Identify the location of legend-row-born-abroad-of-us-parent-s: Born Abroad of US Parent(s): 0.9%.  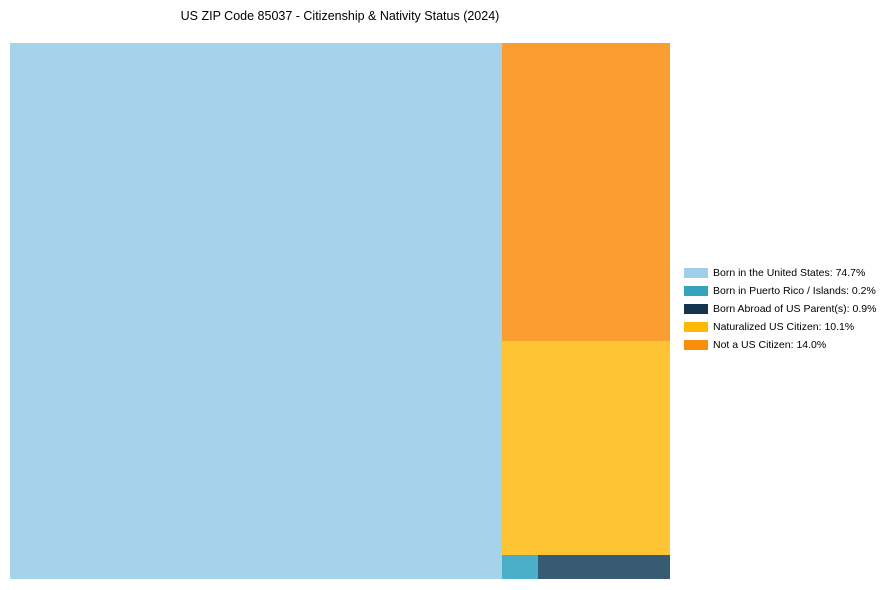
(780, 309).